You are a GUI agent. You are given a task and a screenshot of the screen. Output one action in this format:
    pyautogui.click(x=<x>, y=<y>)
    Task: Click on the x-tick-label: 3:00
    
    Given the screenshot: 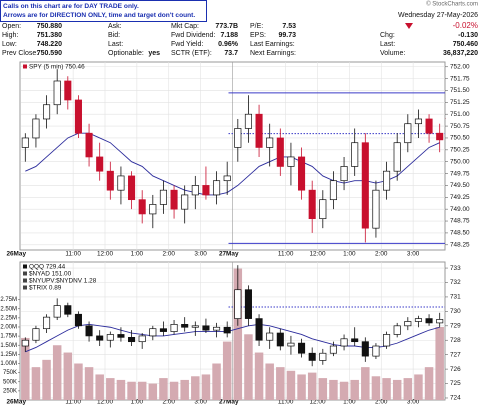 What is the action you would take?
    pyautogui.click(x=413, y=254)
    